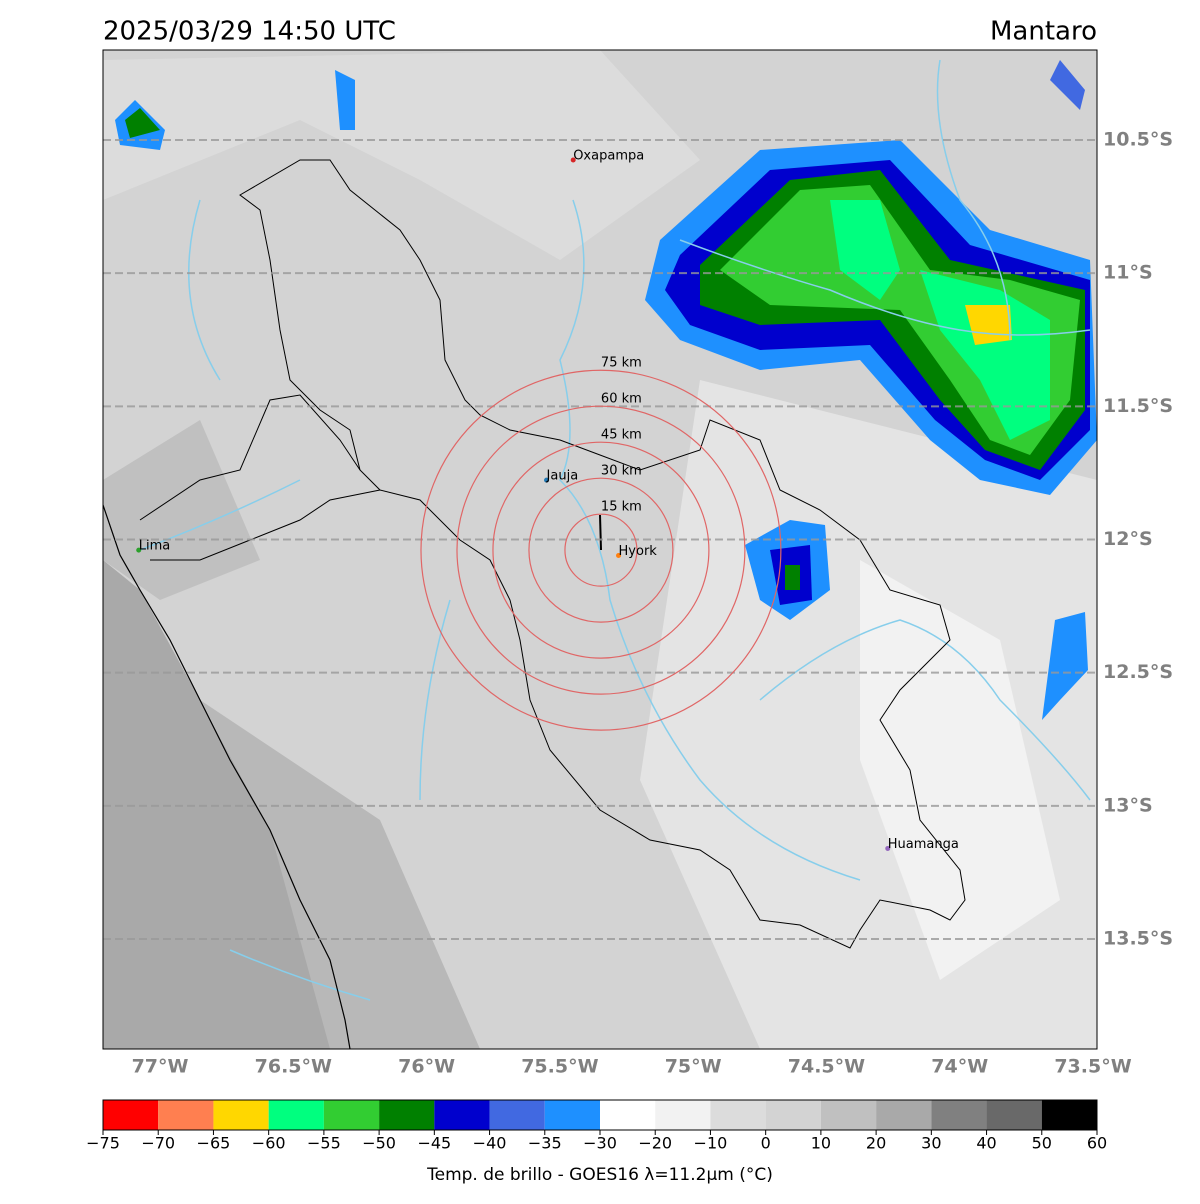  Describe the element at coordinates (293, 1067) in the screenshot. I see `lon-label: 76.5°W` at that location.